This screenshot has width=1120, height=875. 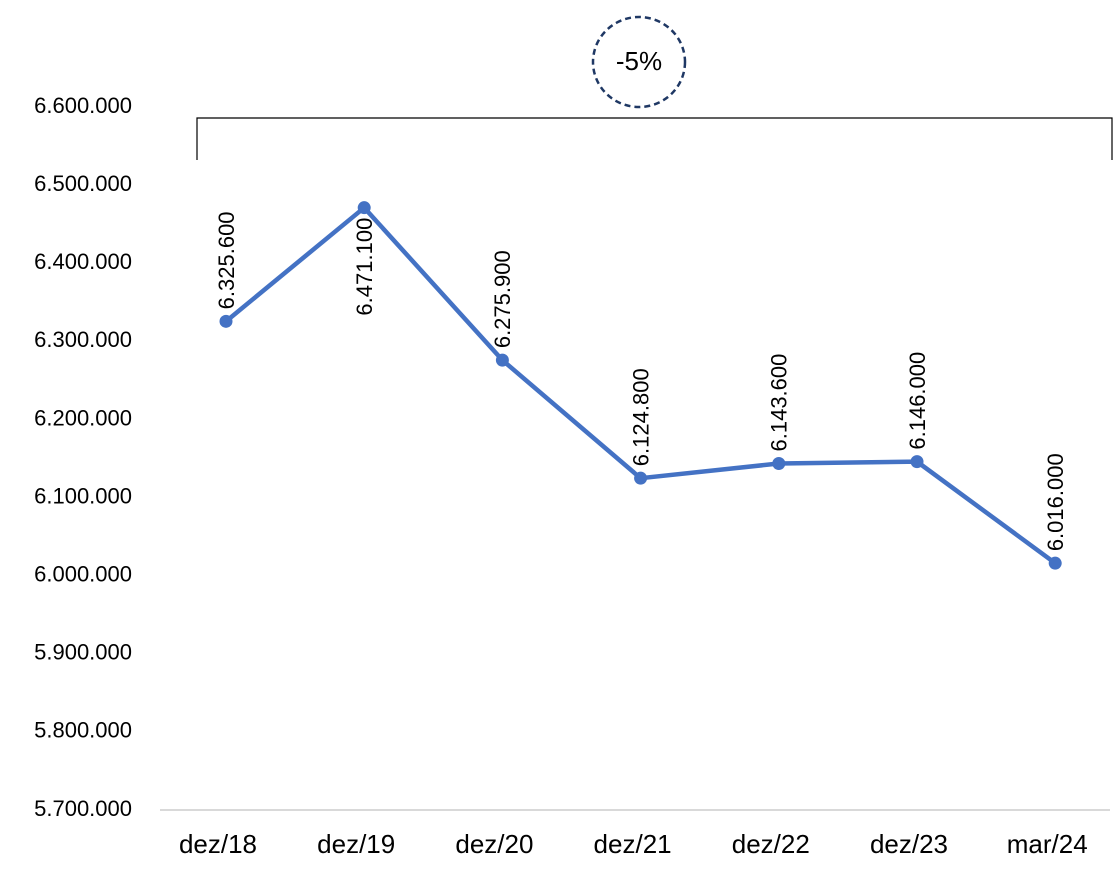 What do you see at coordinates (83, 495) in the screenshot?
I see `y-tick-label: 6.100.000` at bounding box center [83, 495].